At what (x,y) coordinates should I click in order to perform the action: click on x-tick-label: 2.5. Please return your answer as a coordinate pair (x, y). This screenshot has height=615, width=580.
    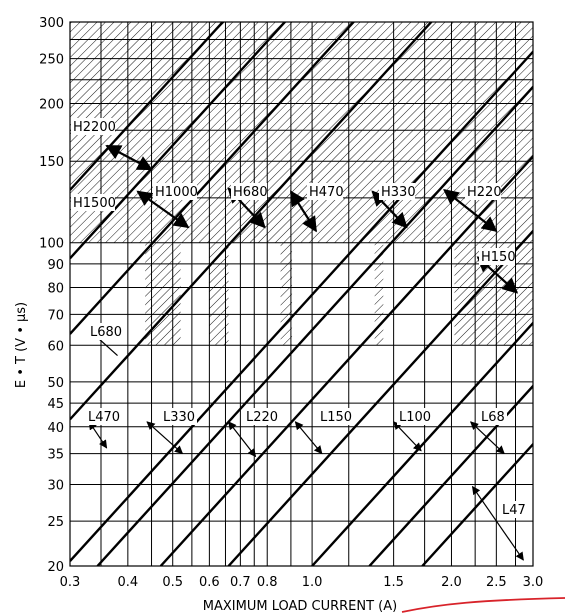
    Looking at the image, I should click on (496, 582).